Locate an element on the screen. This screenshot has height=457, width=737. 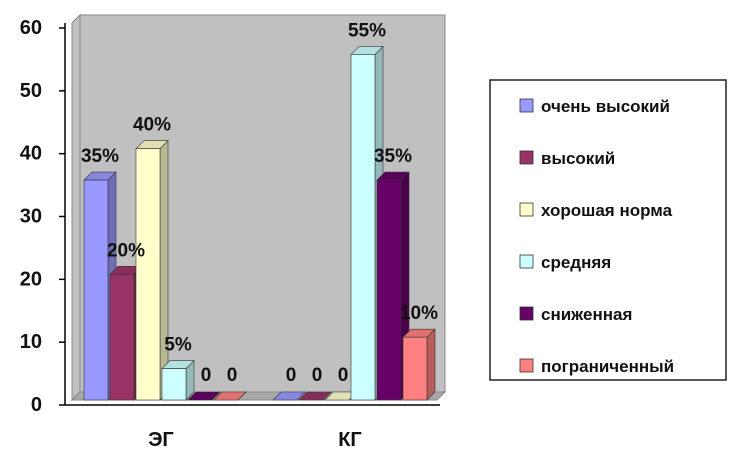
category-labels: ЭГ КГ is located at coordinates (255, 440).